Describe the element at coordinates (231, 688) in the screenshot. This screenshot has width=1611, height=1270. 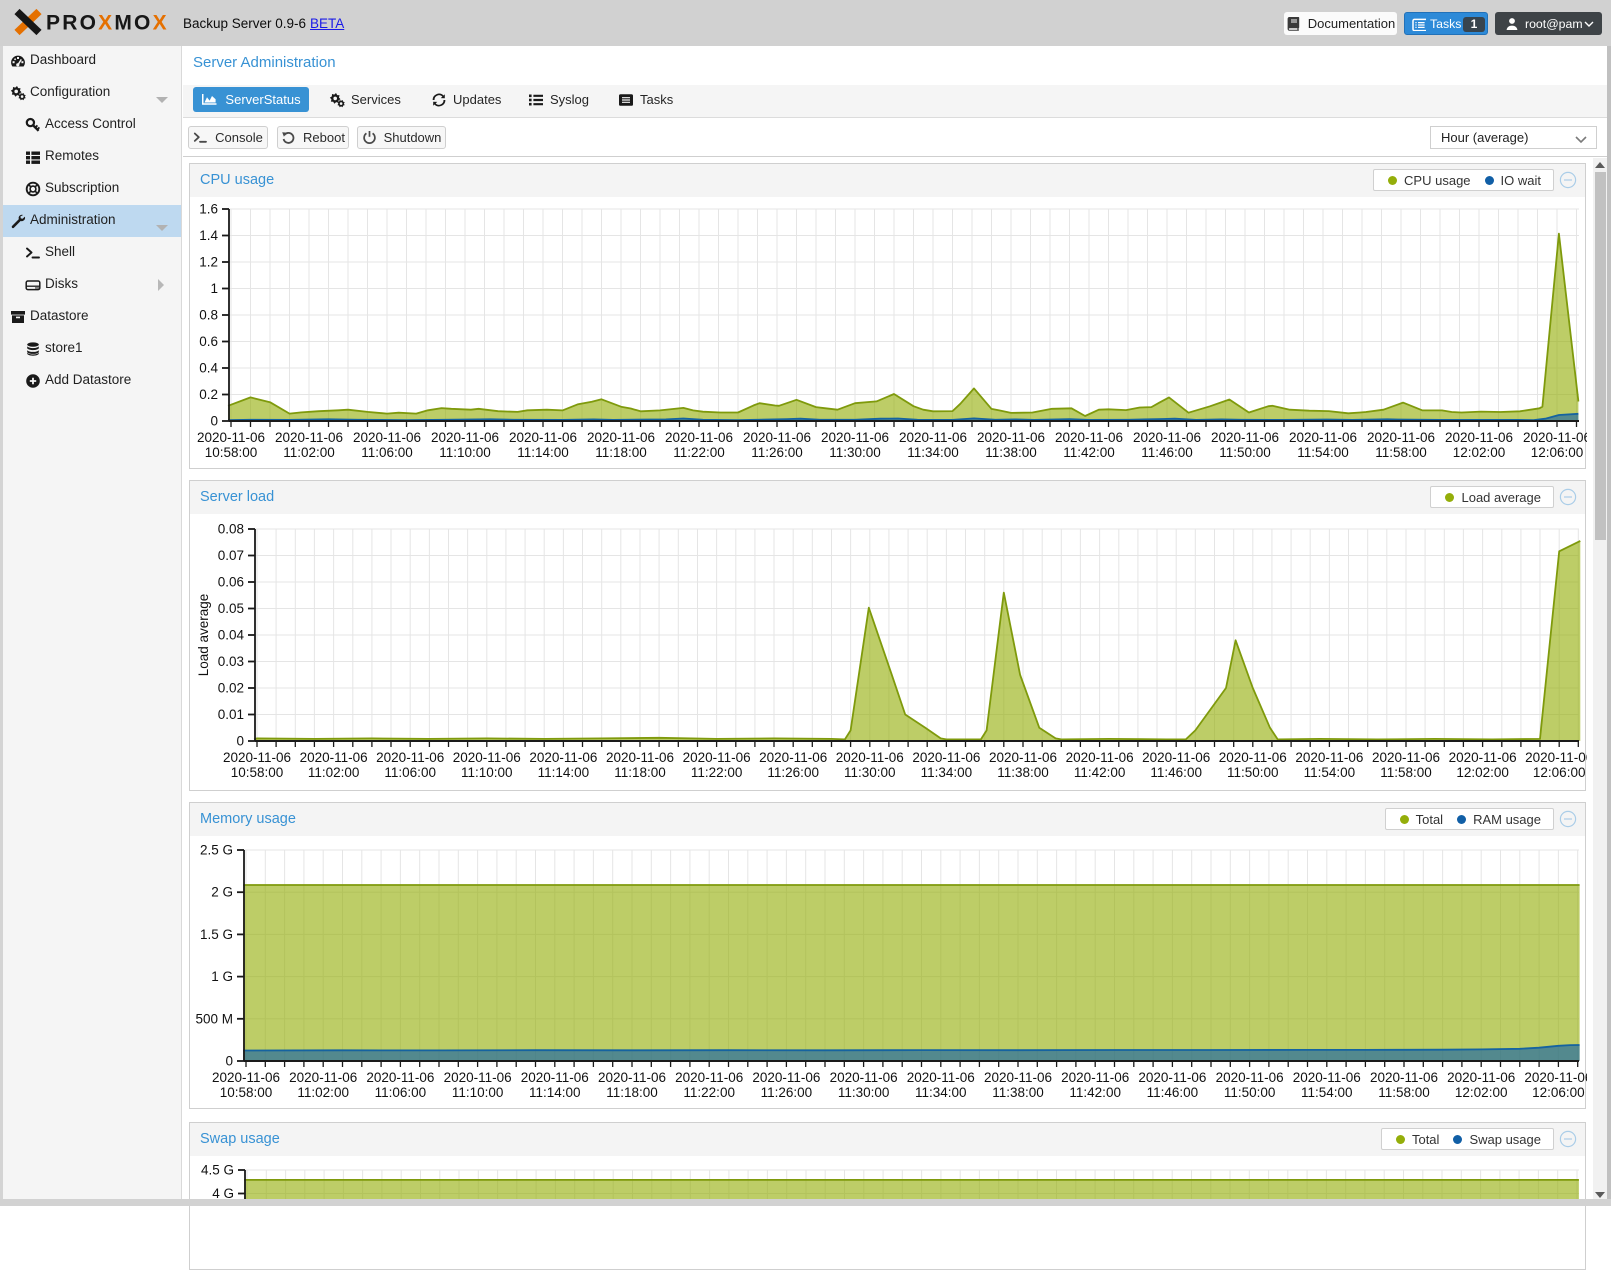
I see `svg-text: 0.02` at that location.